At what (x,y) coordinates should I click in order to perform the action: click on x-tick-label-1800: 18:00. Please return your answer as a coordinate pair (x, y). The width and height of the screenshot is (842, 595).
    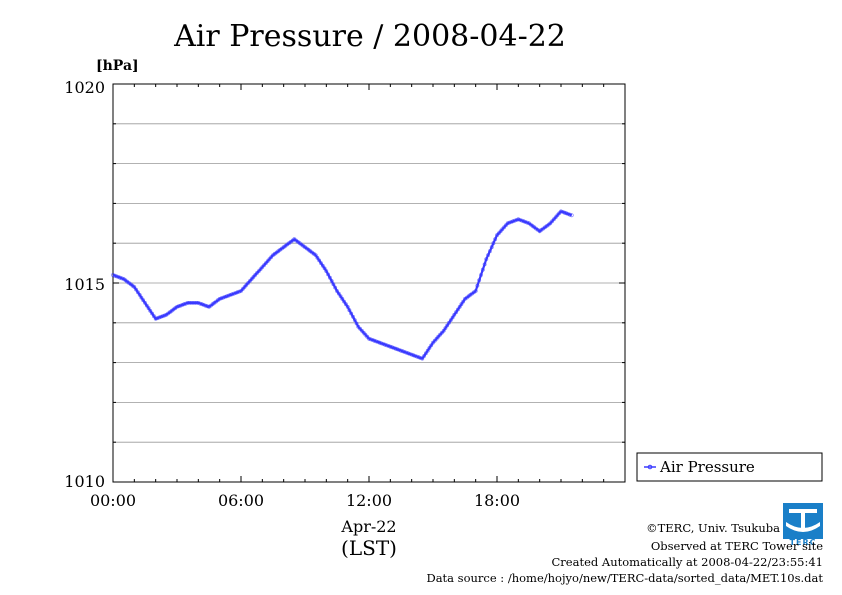
    Looking at the image, I should click on (497, 500).